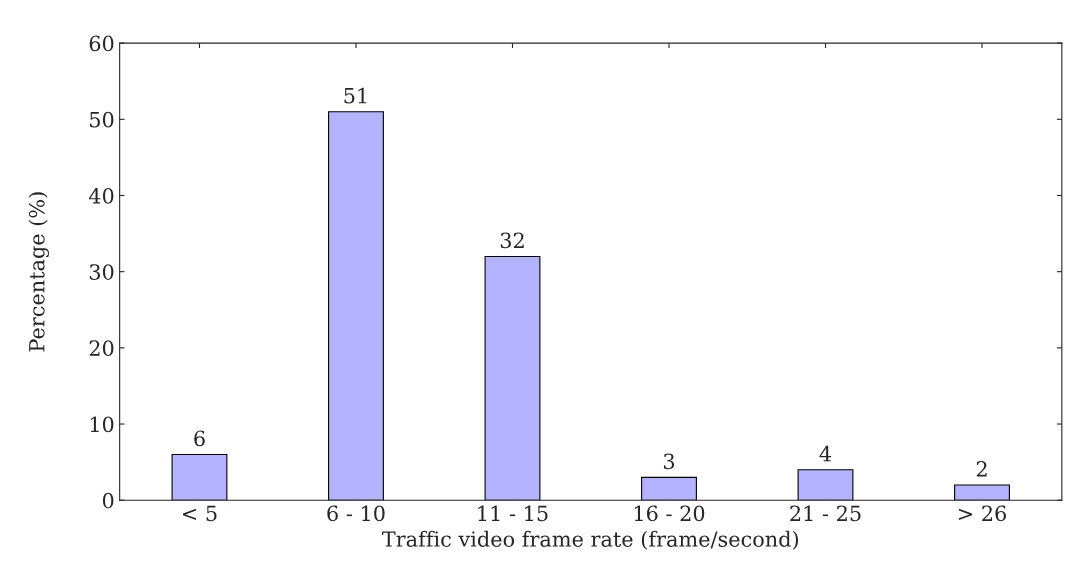  I want to click on x-tick-label: > 26, so click(982, 513).